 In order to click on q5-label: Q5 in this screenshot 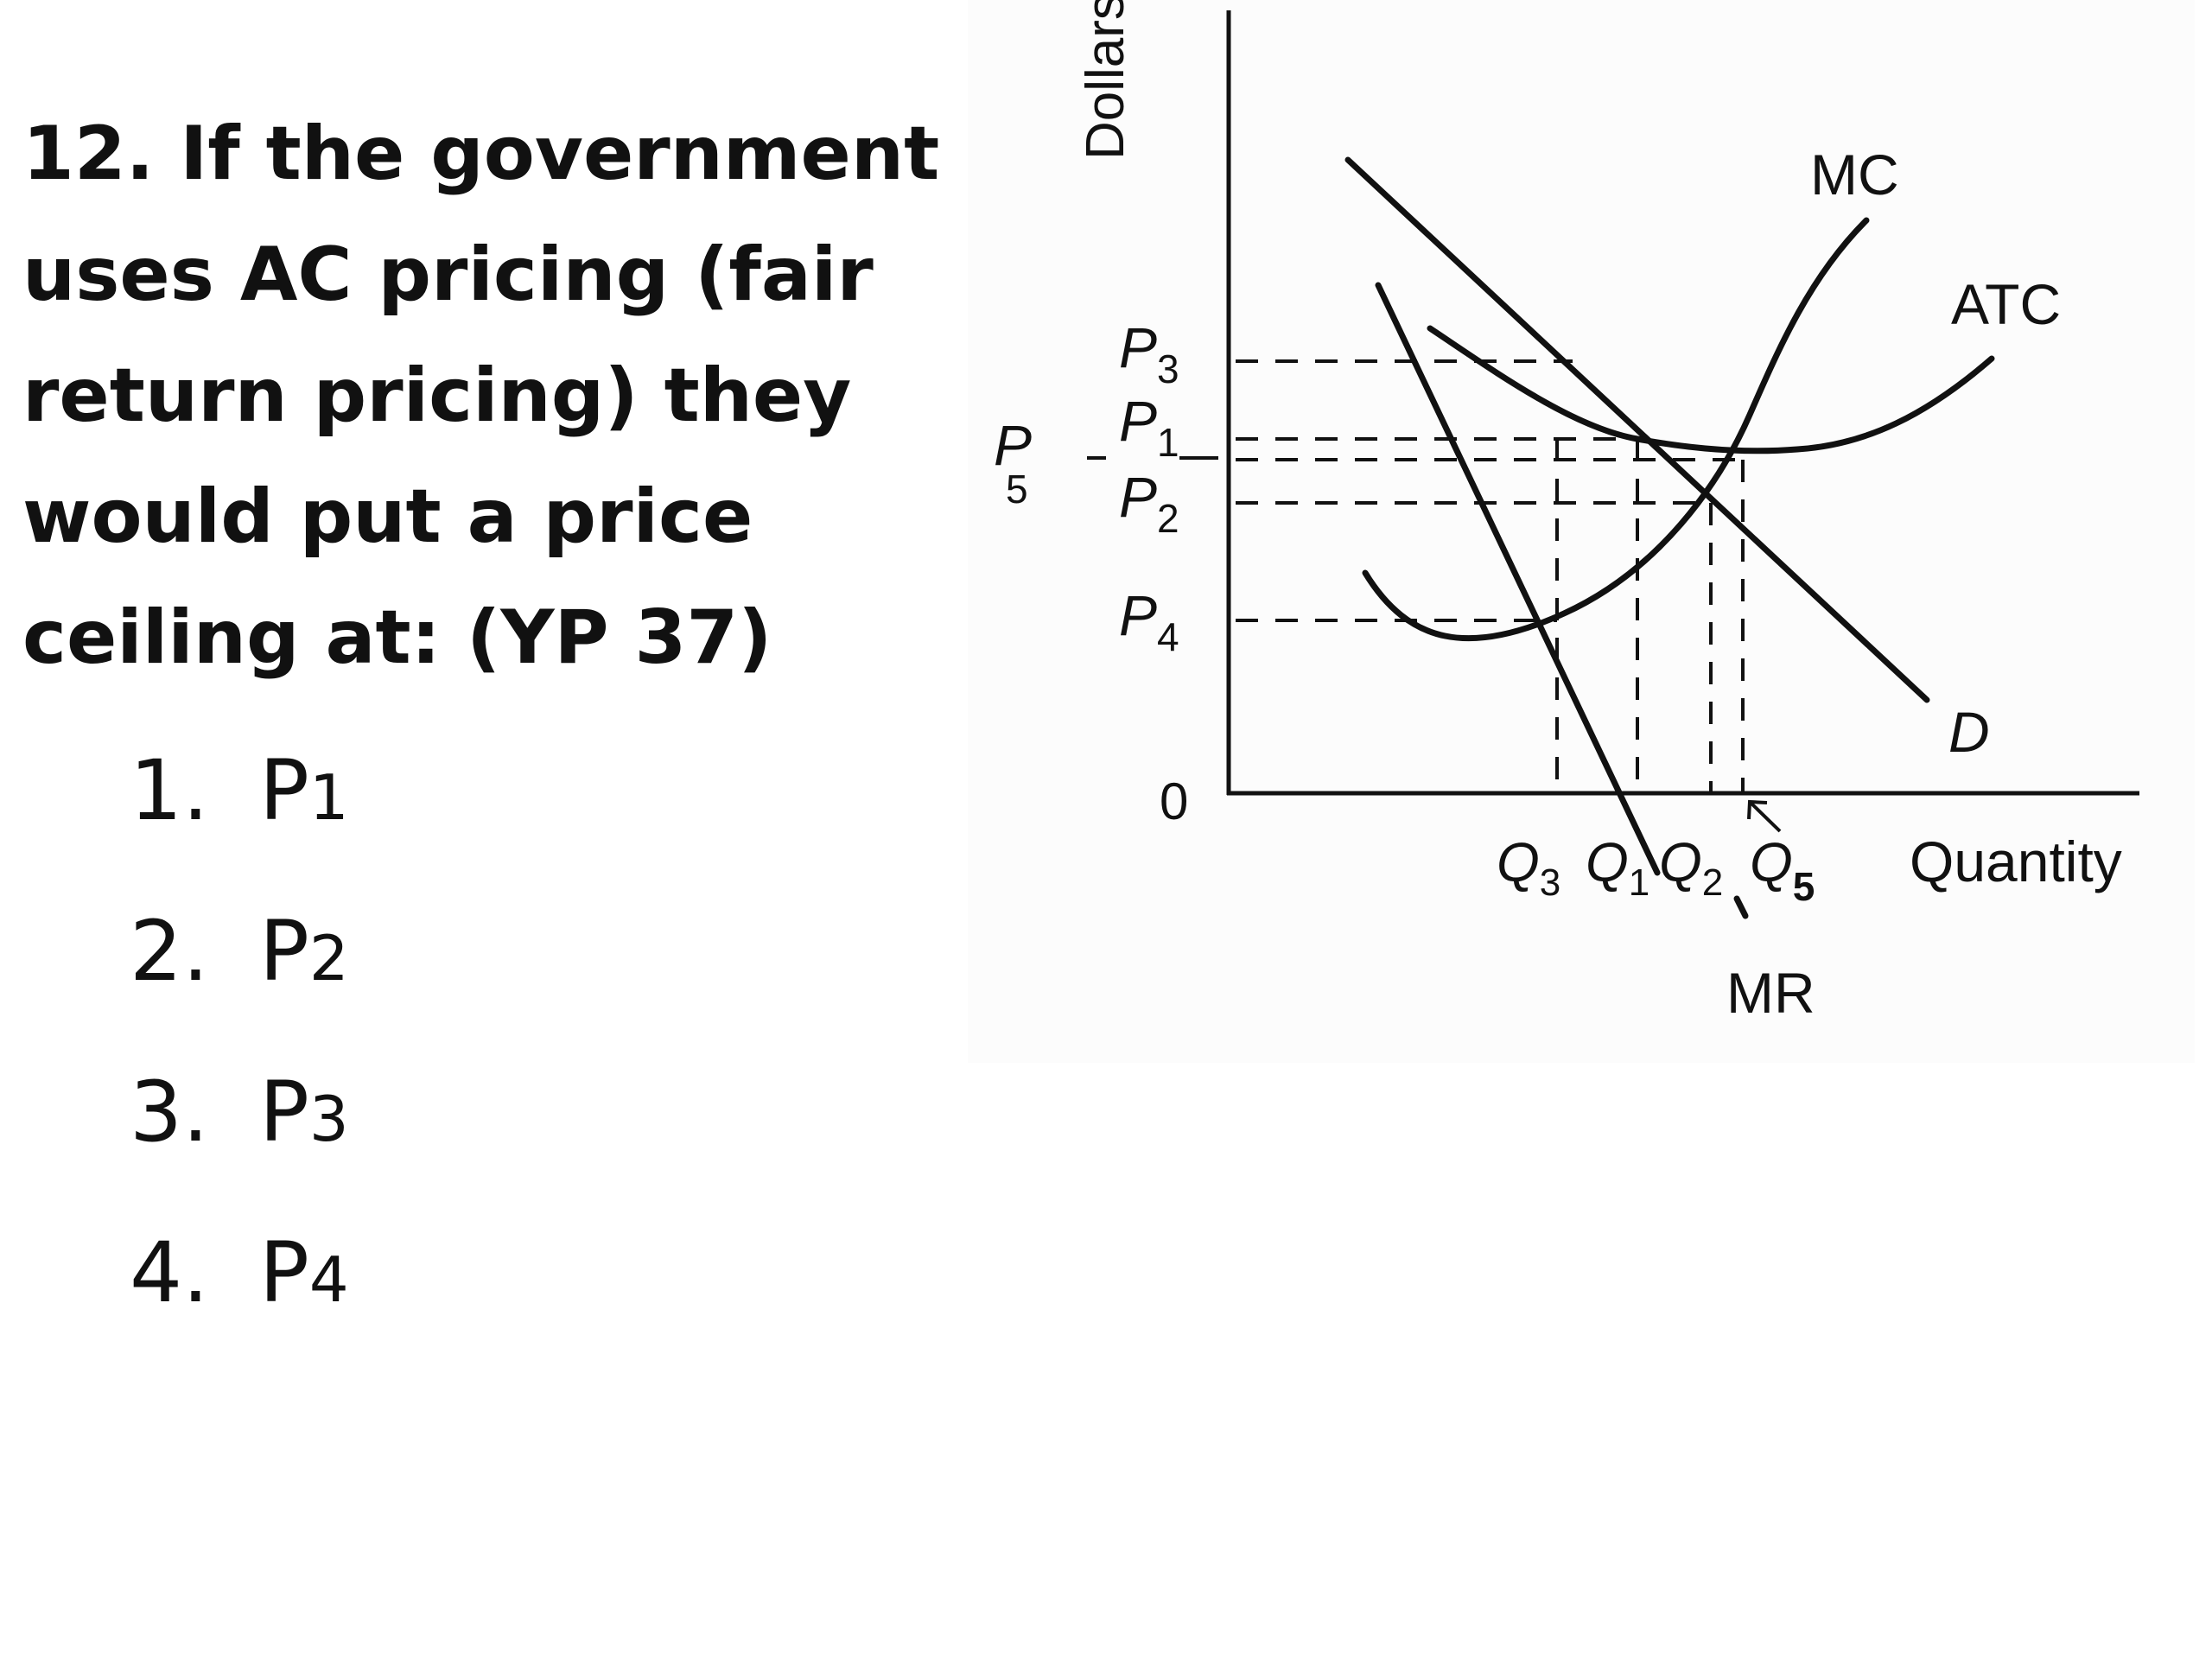, I will do `click(1782, 870)`.